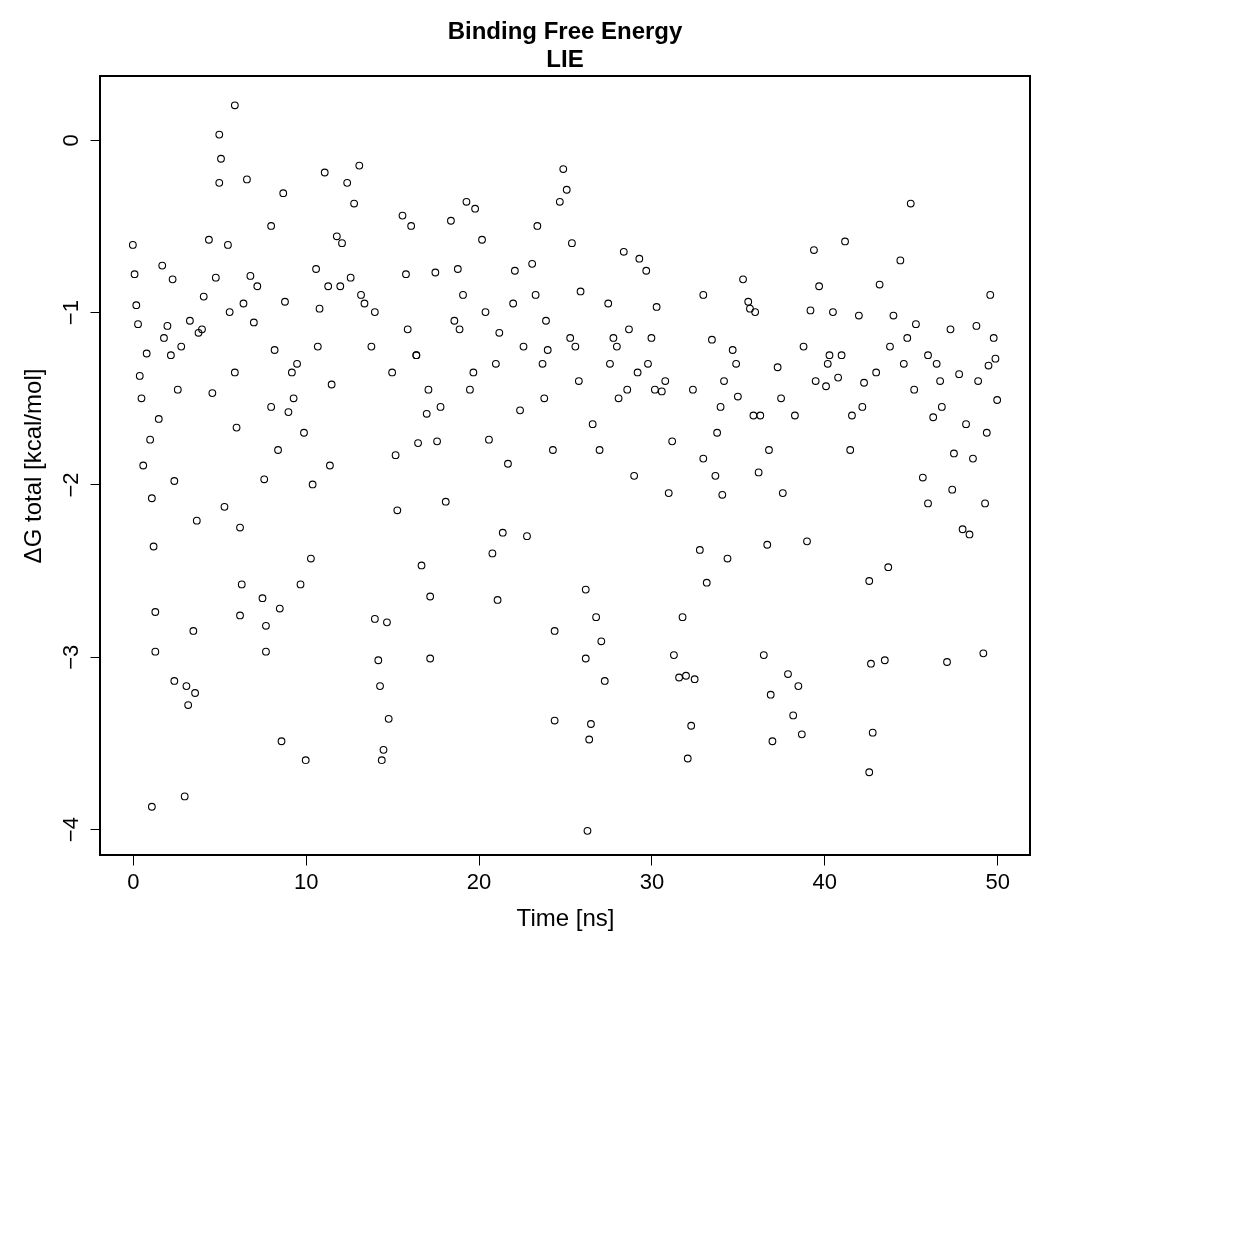  What do you see at coordinates (70, 140) in the screenshot?
I see `y-tick-label: 0` at bounding box center [70, 140].